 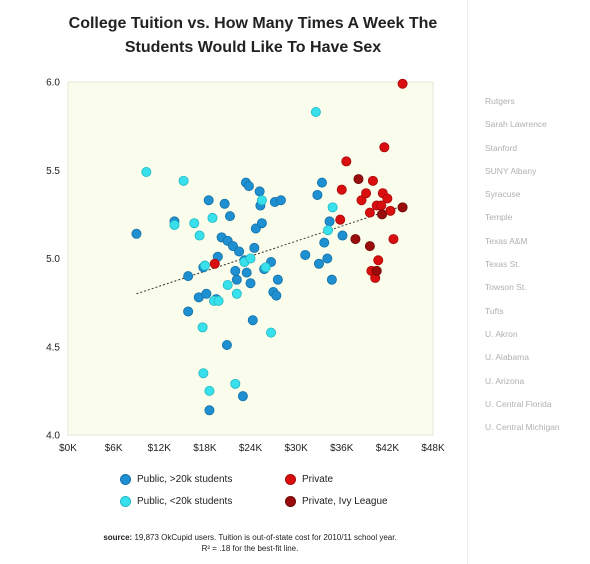 I want to click on school-item: Stanford, so click(x=501, y=147).